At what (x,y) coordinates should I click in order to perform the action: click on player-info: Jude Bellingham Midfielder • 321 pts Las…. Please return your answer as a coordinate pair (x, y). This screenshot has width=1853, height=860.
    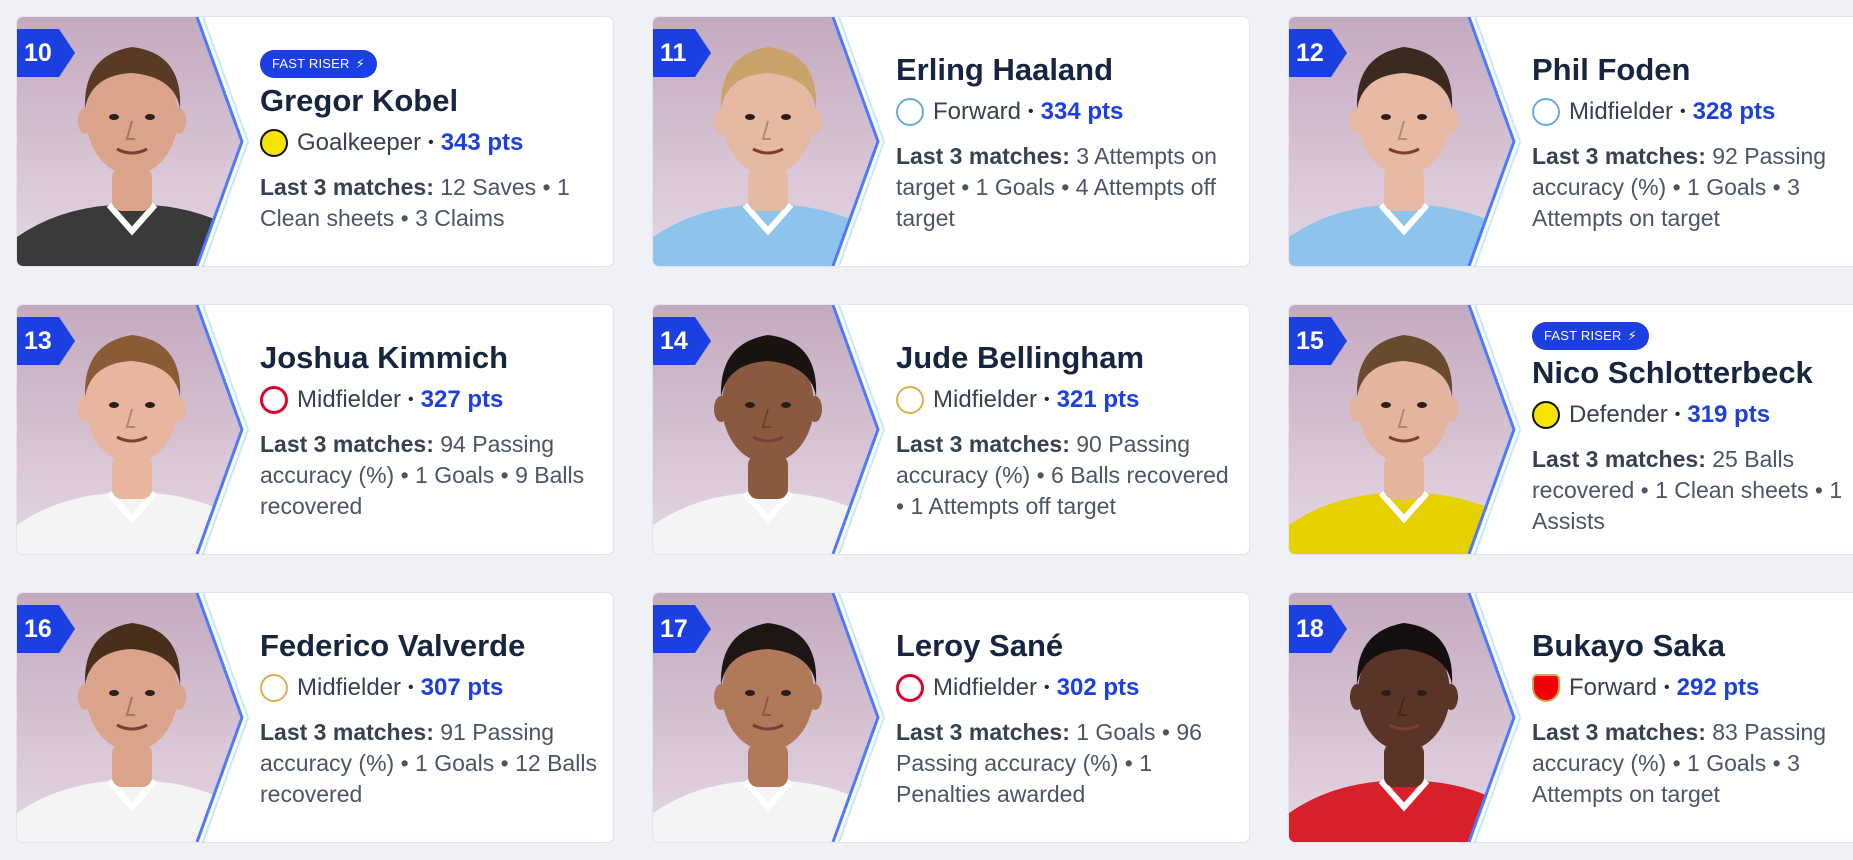
    Looking at the image, I should click on (1064, 429).